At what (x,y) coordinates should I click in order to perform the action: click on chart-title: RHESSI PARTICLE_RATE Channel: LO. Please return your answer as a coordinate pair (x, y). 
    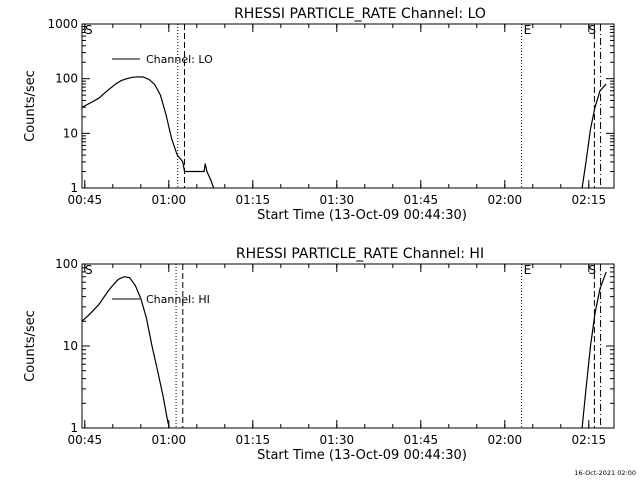
    Looking at the image, I should click on (360, 14).